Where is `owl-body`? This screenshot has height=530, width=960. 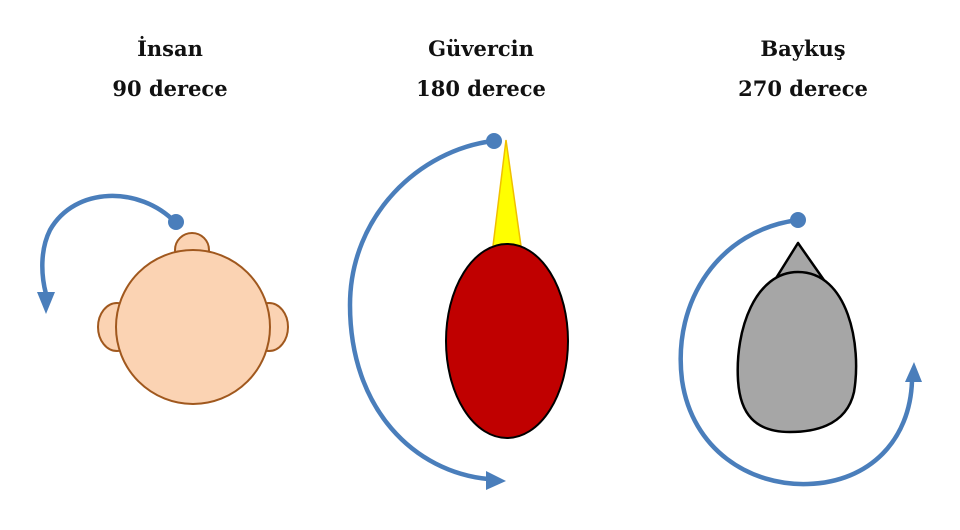 owl-body is located at coordinates (797, 352).